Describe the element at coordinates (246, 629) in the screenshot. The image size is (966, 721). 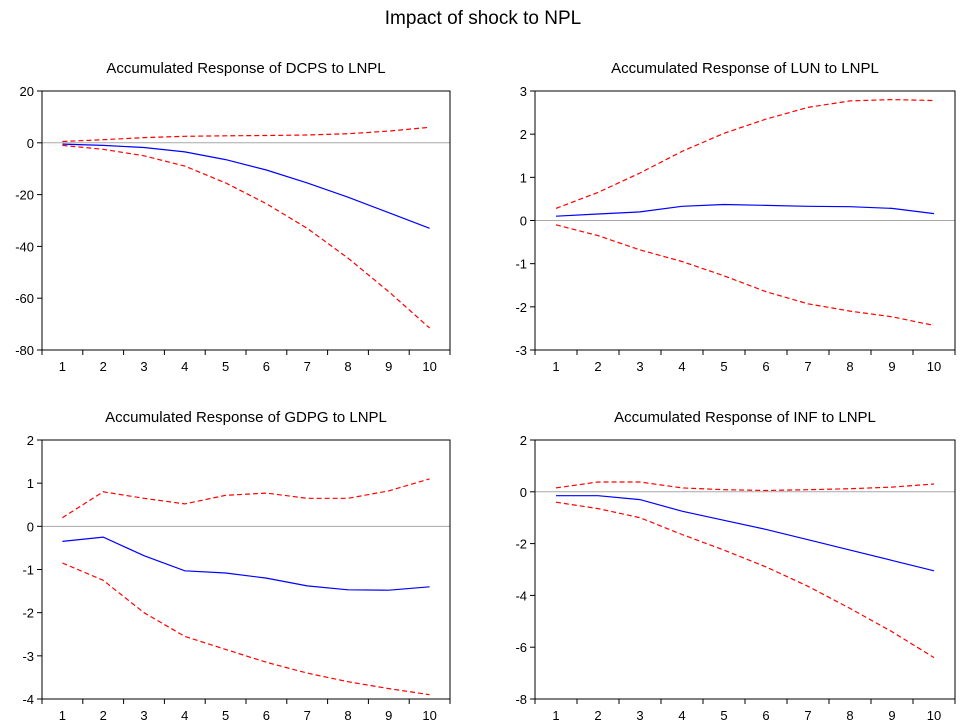
I see `lower-band-line-gdpg` at that location.